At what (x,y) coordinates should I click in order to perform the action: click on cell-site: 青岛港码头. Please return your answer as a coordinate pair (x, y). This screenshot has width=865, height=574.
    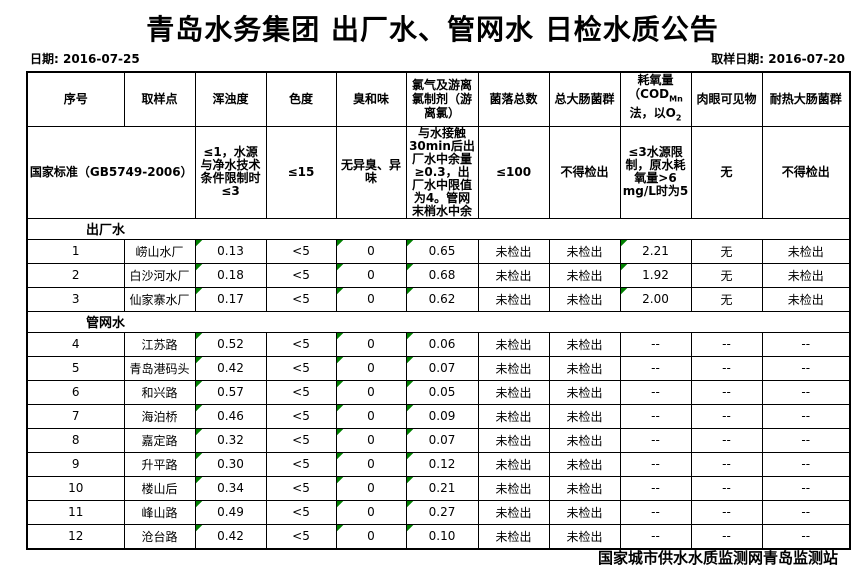
    Looking at the image, I should click on (159, 368).